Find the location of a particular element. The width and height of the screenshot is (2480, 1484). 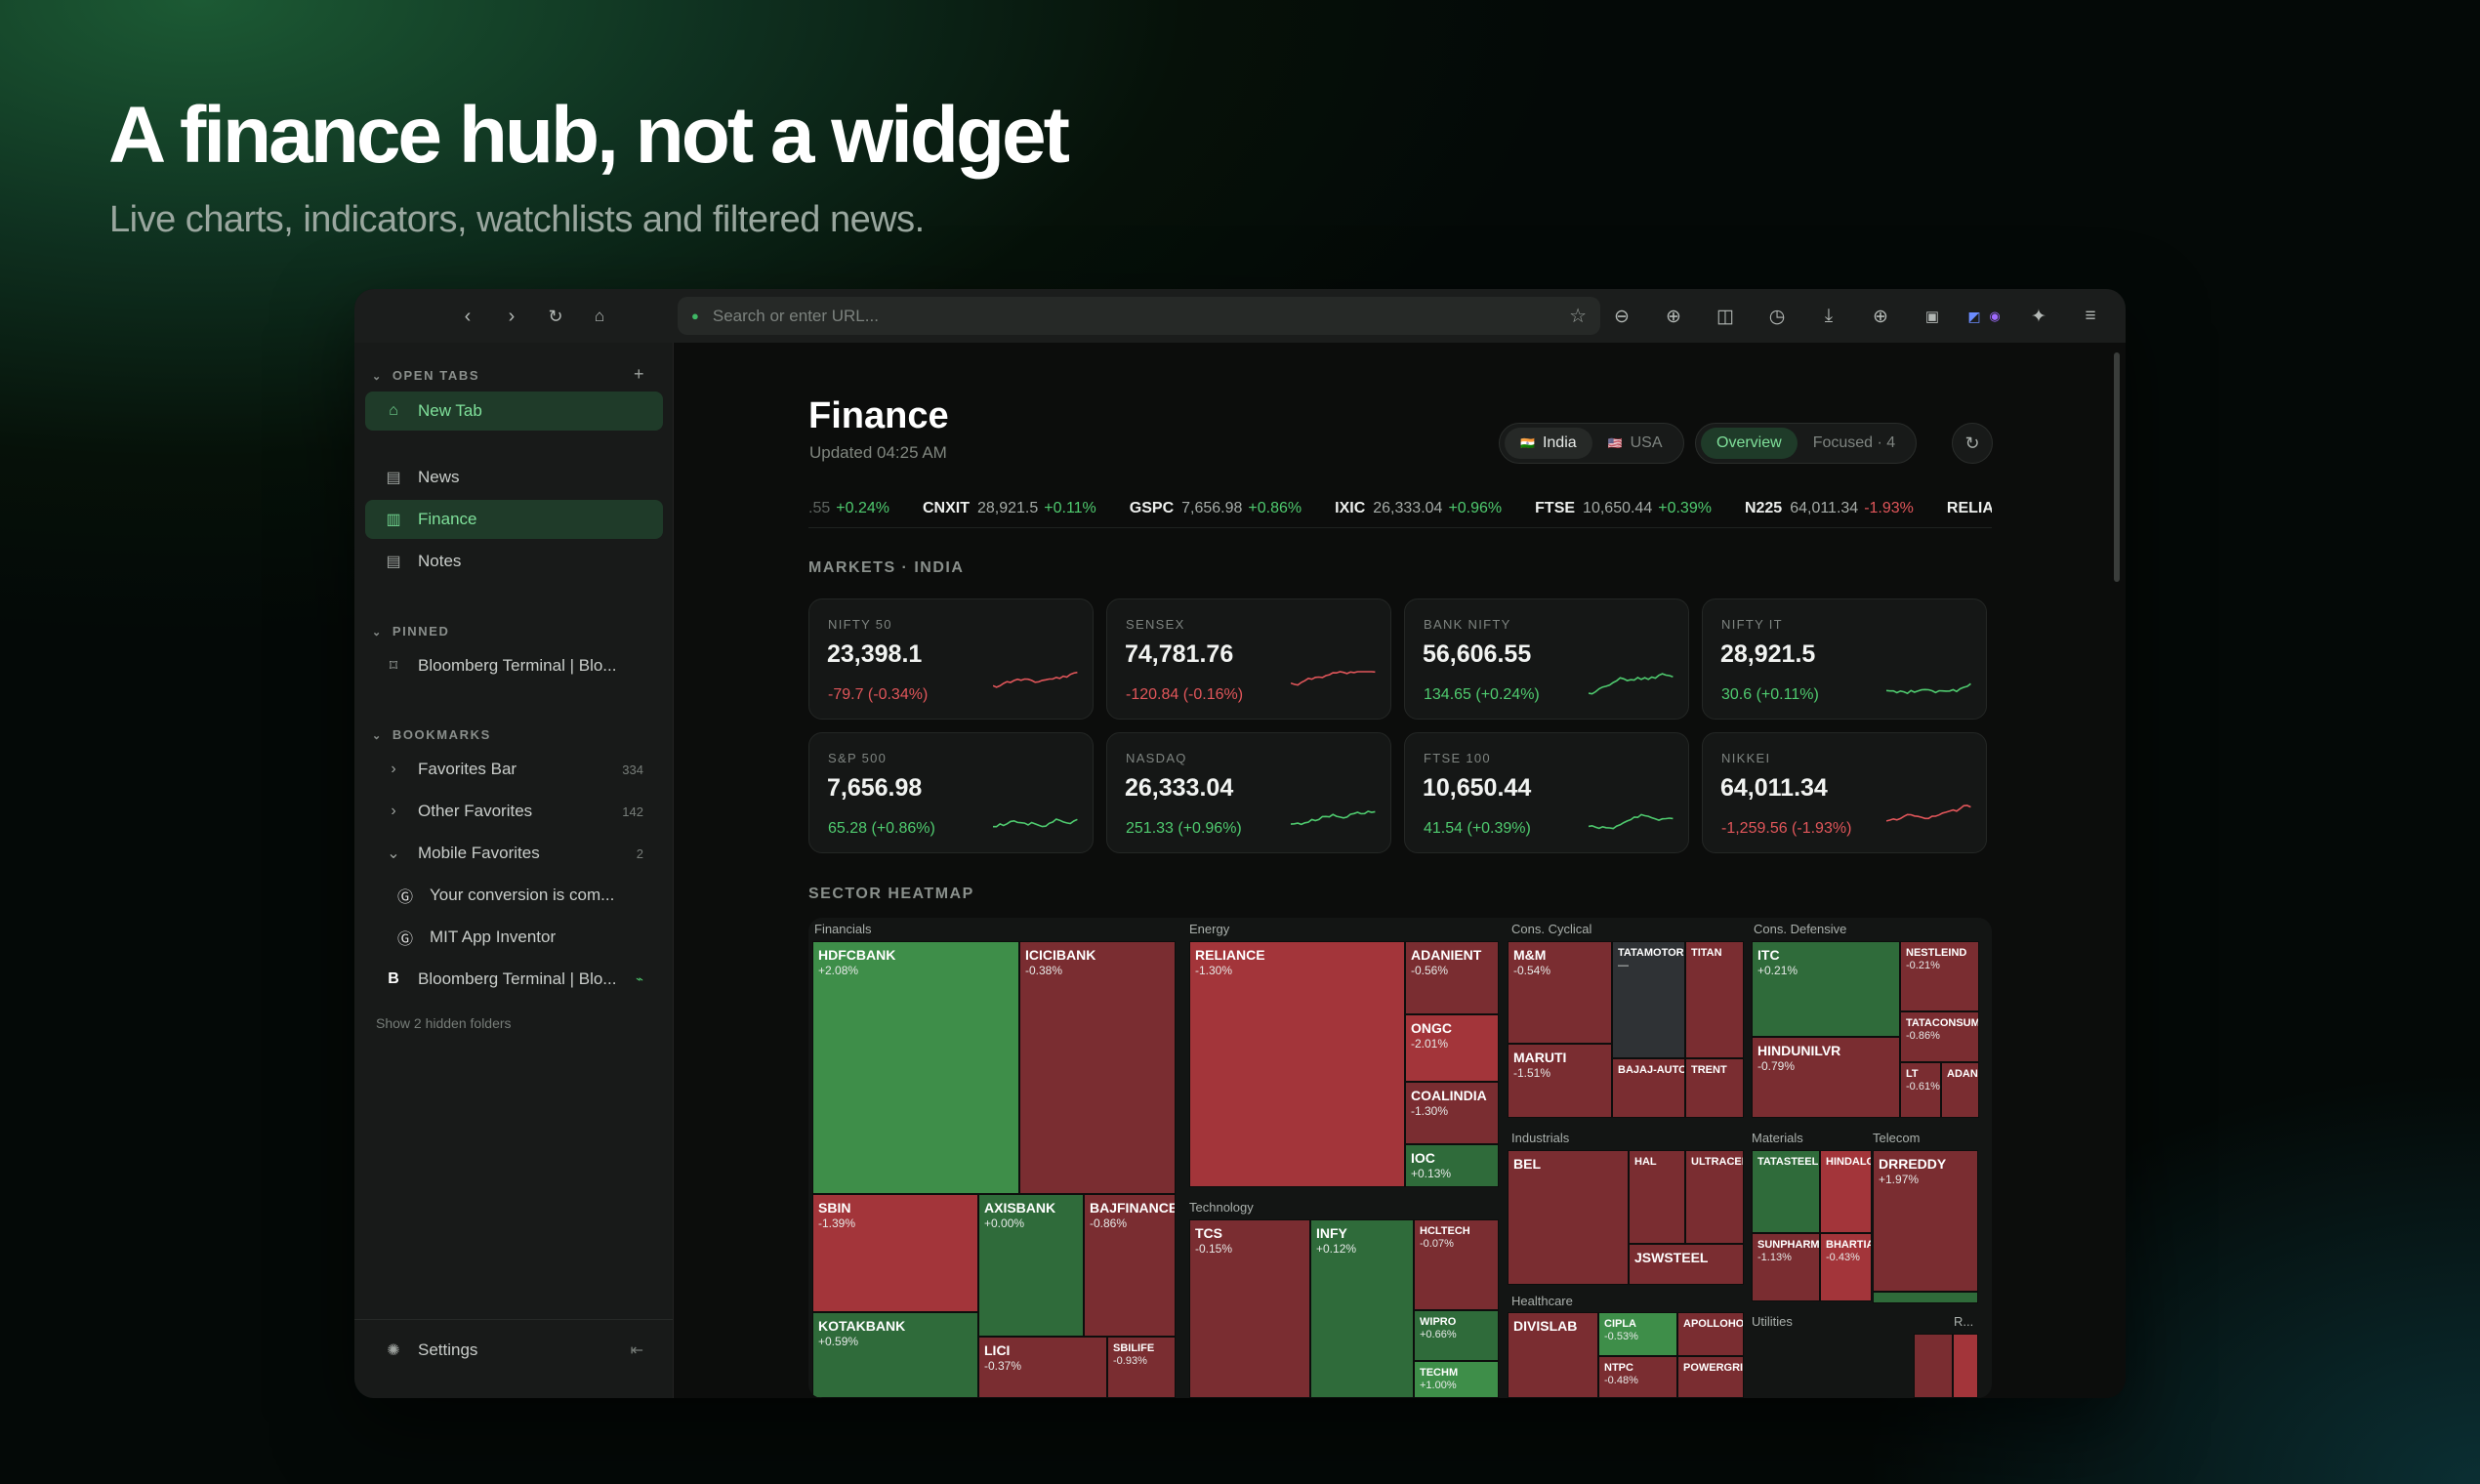

ticker-item: .55 +0.24% is located at coordinates (848, 509).